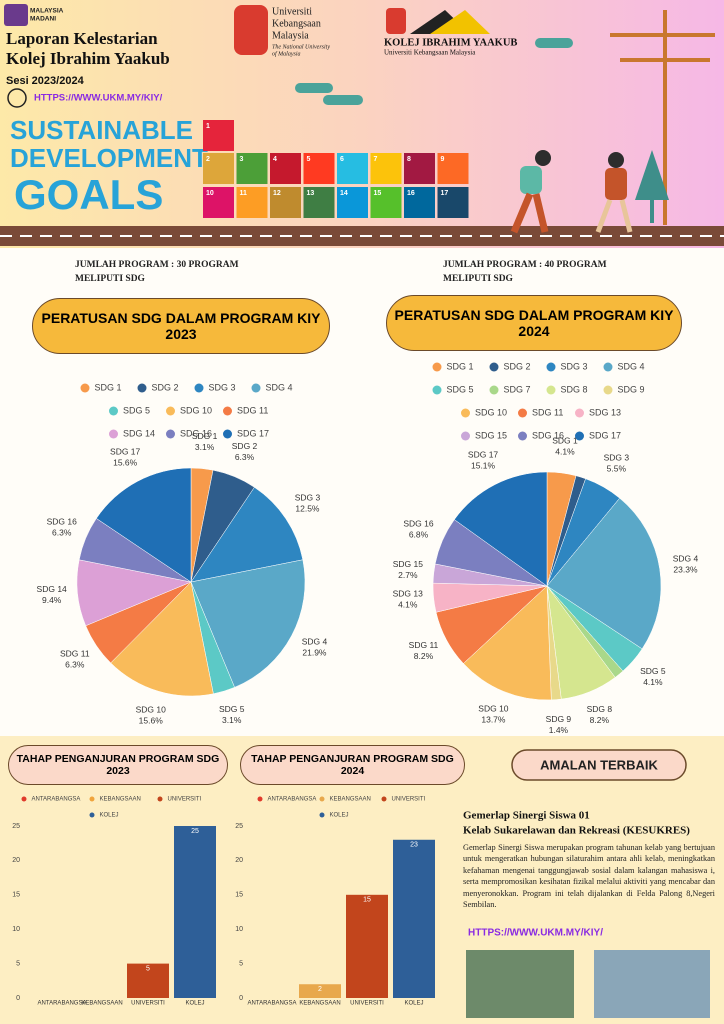  I want to click on sdg-tile-number: 1, so click(208, 126).